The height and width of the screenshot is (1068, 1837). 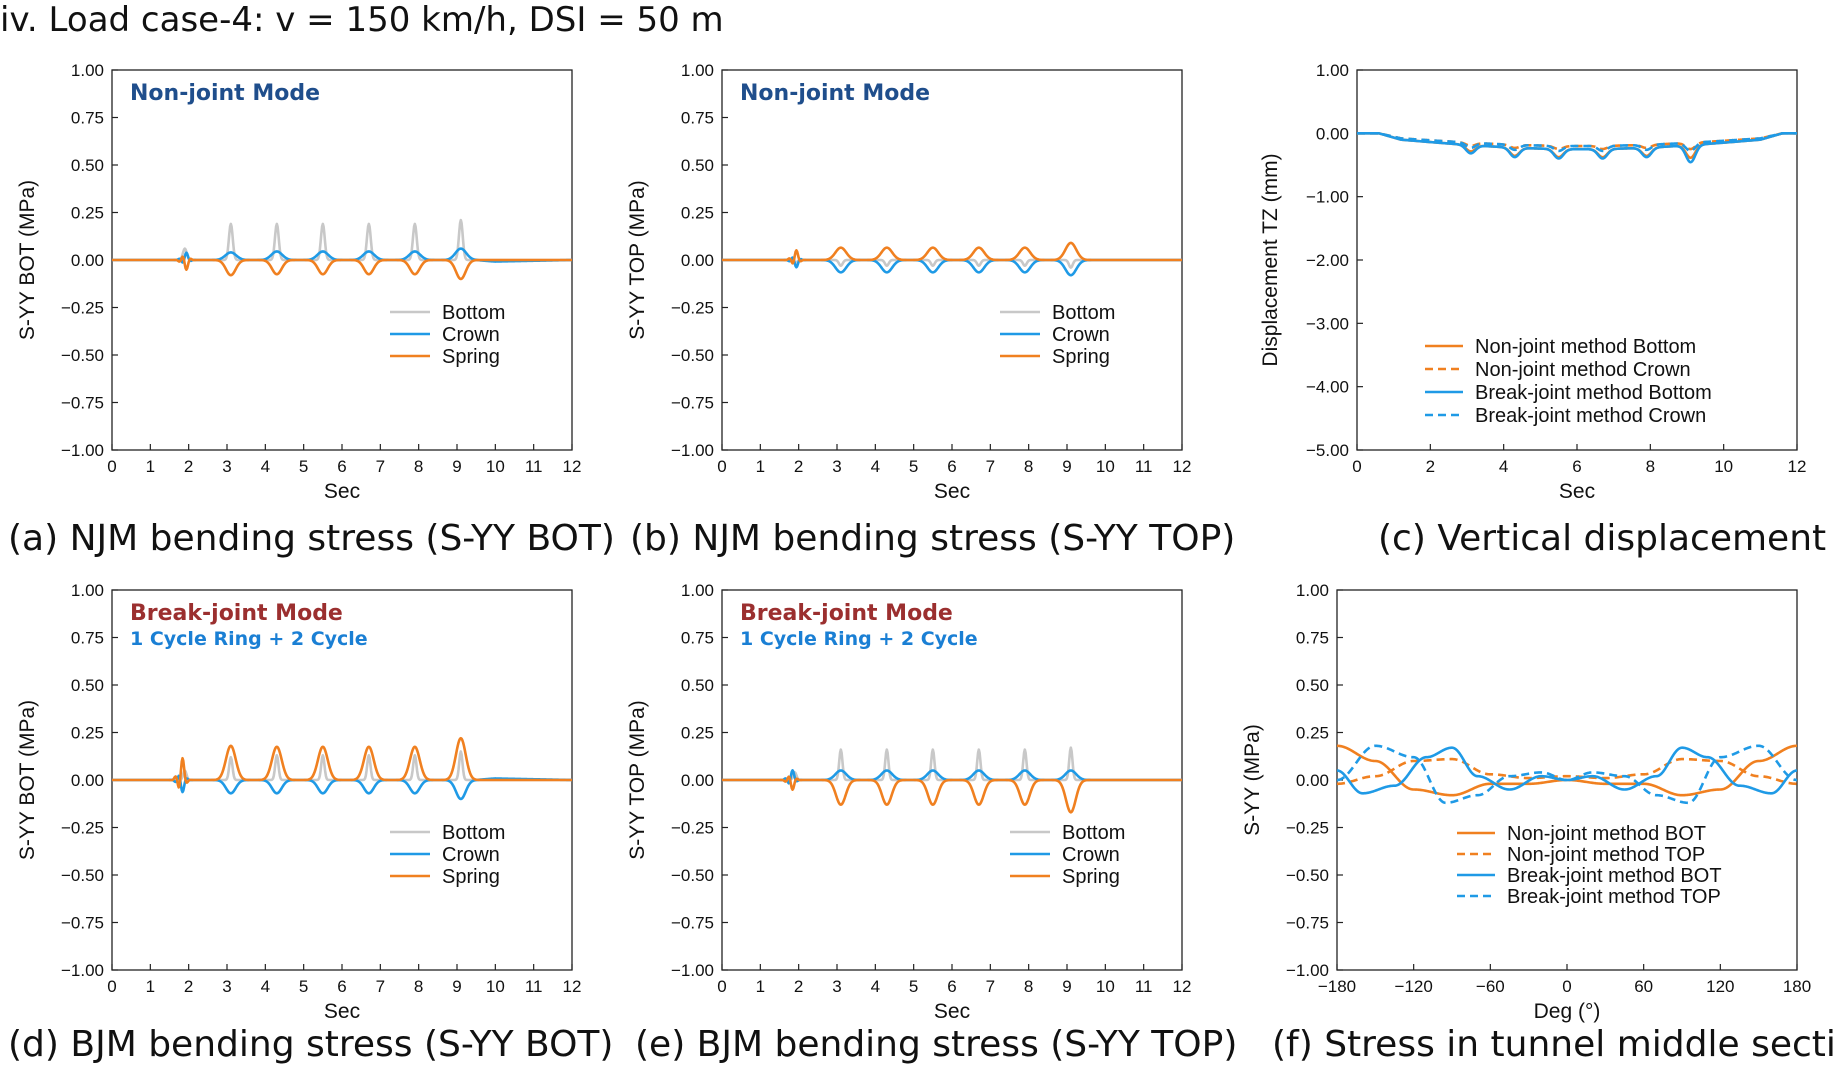 What do you see at coordinates (87, 260) in the screenshot?
I see `y-tick-label: 0.00` at bounding box center [87, 260].